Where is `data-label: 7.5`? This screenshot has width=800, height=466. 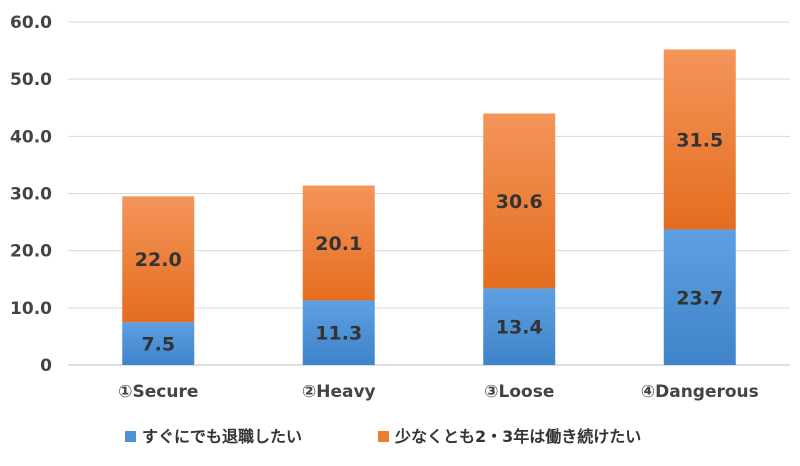
data-label: 7.5 is located at coordinates (158, 345).